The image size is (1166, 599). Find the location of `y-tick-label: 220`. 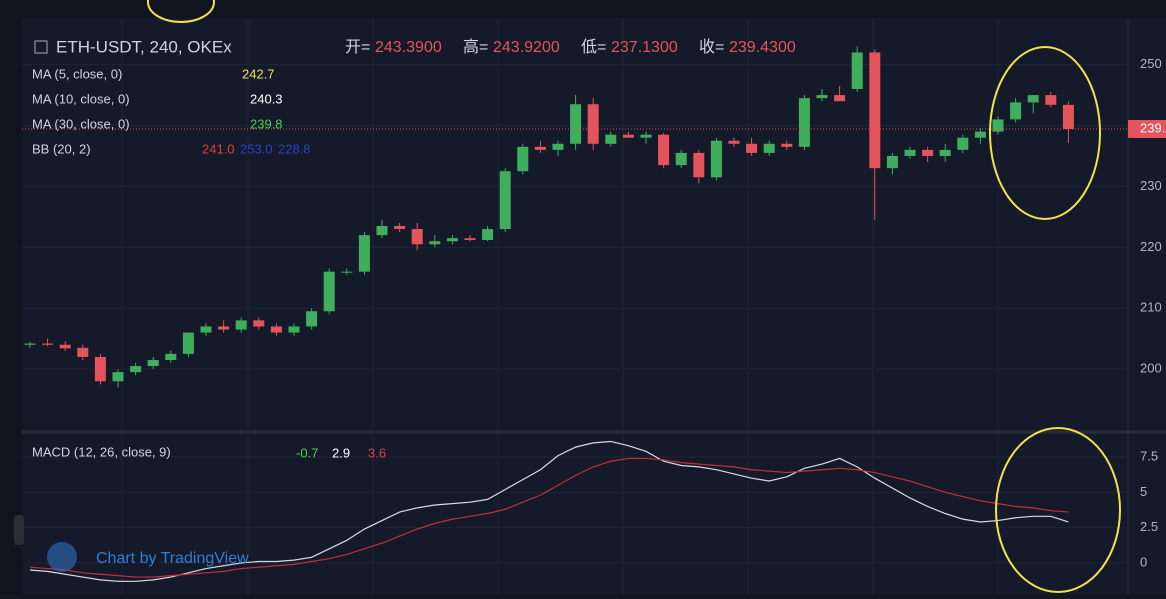

y-tick-label: 220 is located at coordinates (1151, 246).